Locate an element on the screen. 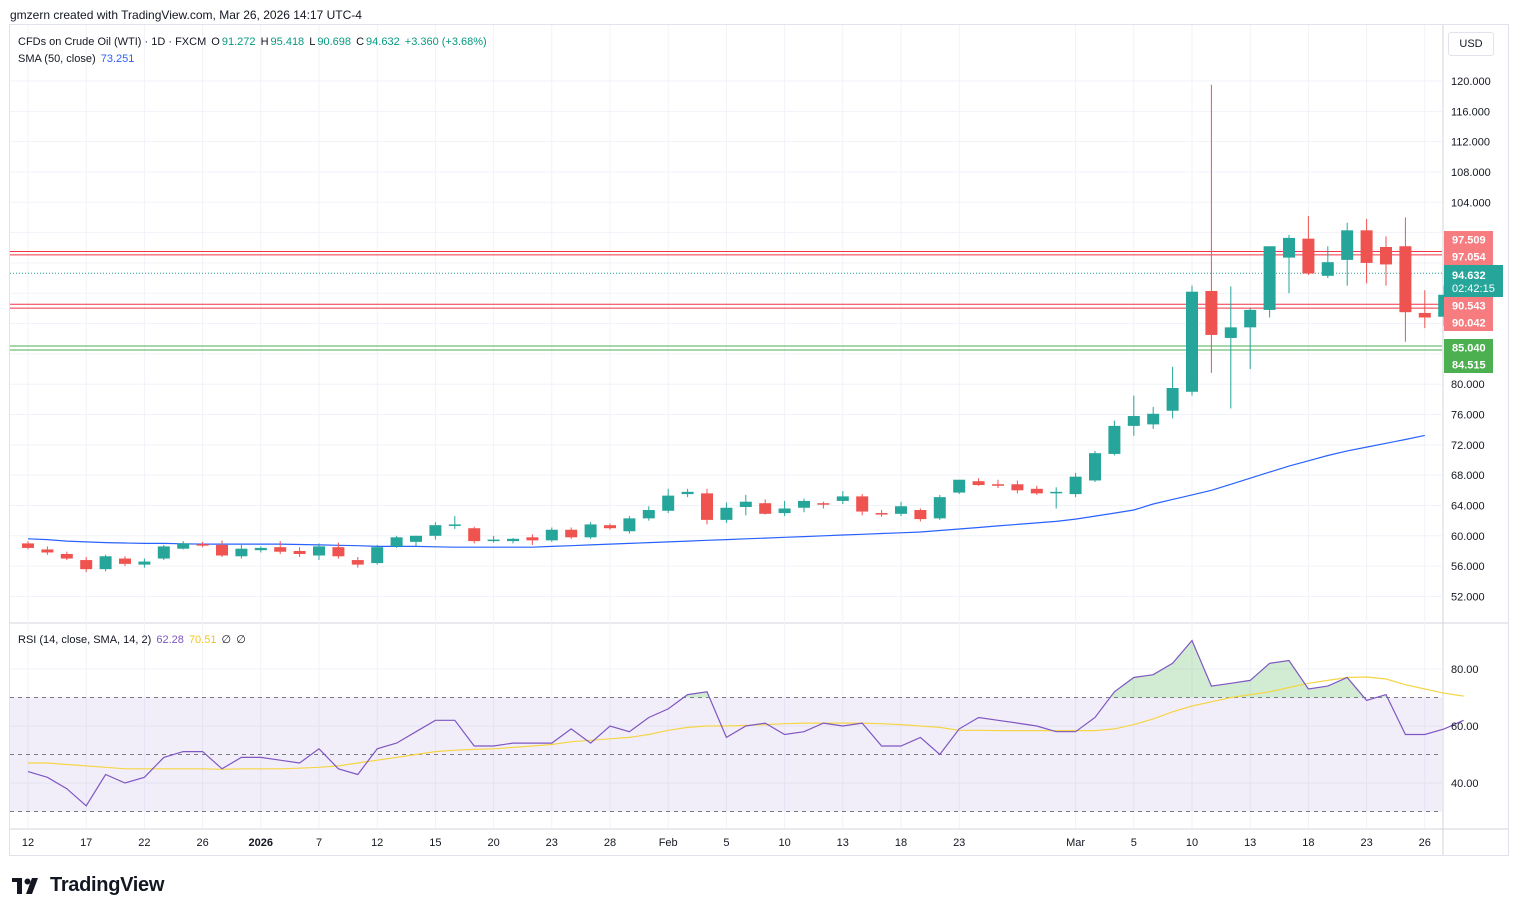  price-axis-label: 112.000 is located at coordinates (1470, 143).